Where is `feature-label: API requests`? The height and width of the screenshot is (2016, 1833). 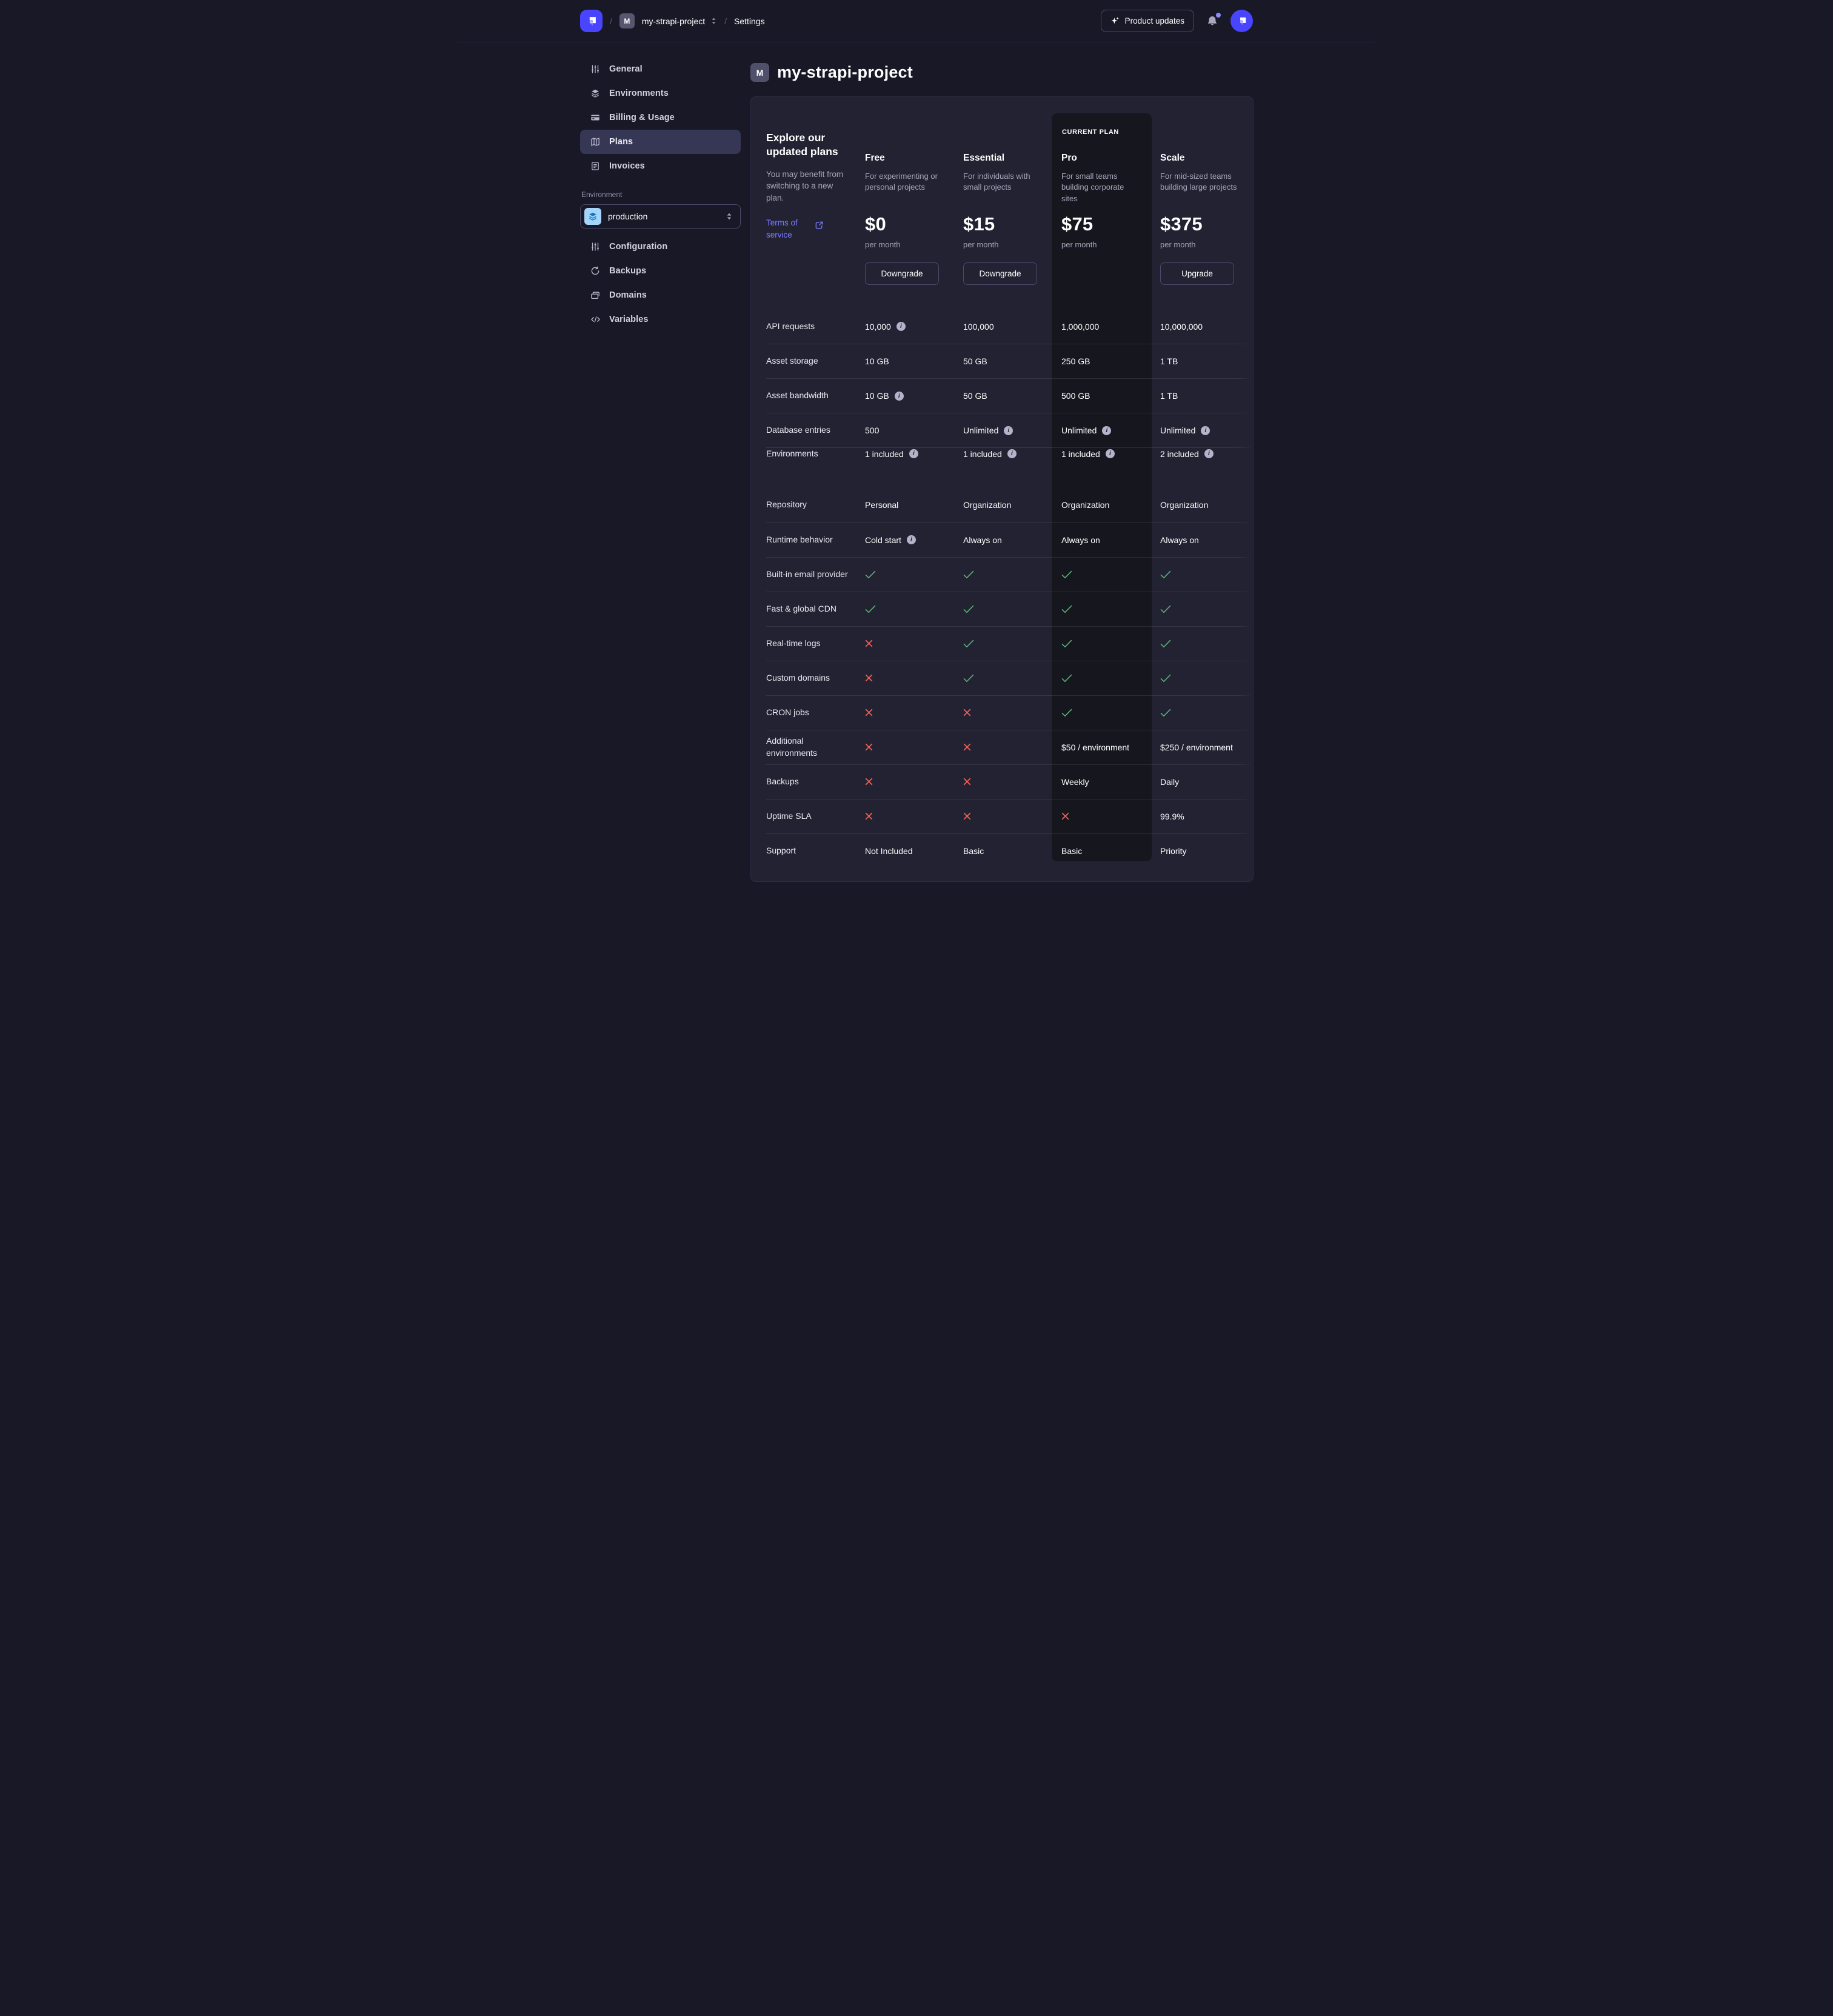
feature-label: API requests is located at coordinates (790, 326).